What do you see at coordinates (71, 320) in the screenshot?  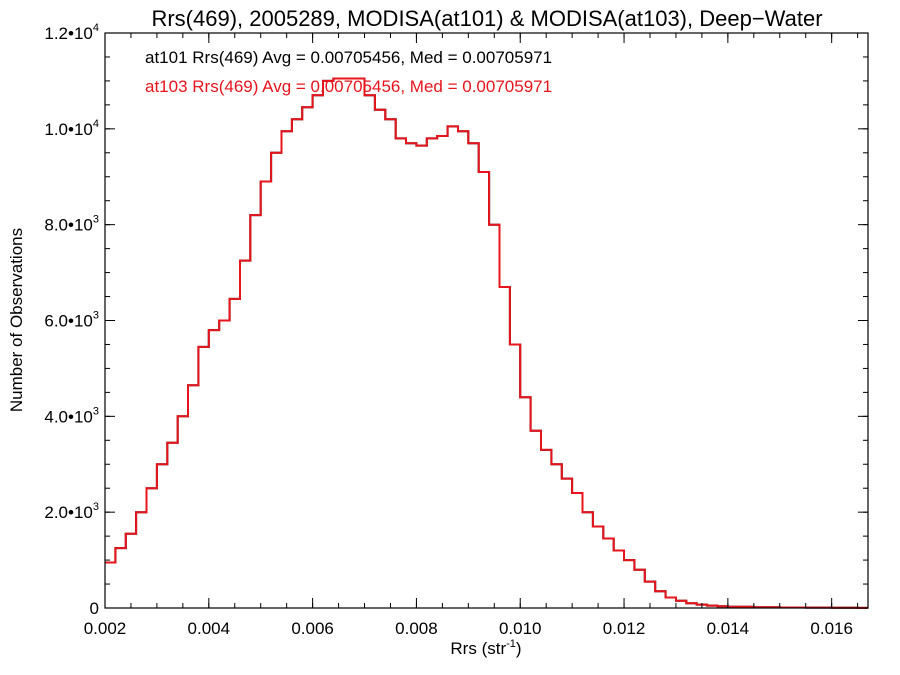 I see `y-tick-label: 6.0•103` at bounding box center [71, 320].